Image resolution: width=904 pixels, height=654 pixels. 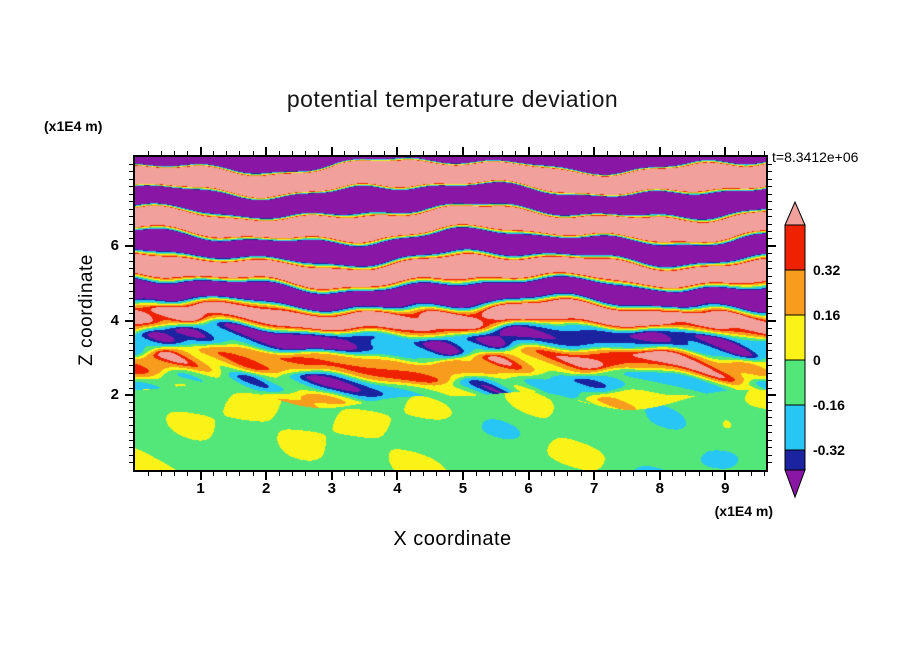 I want to click on x-tick-label: 6, so click(x=528, y=488).